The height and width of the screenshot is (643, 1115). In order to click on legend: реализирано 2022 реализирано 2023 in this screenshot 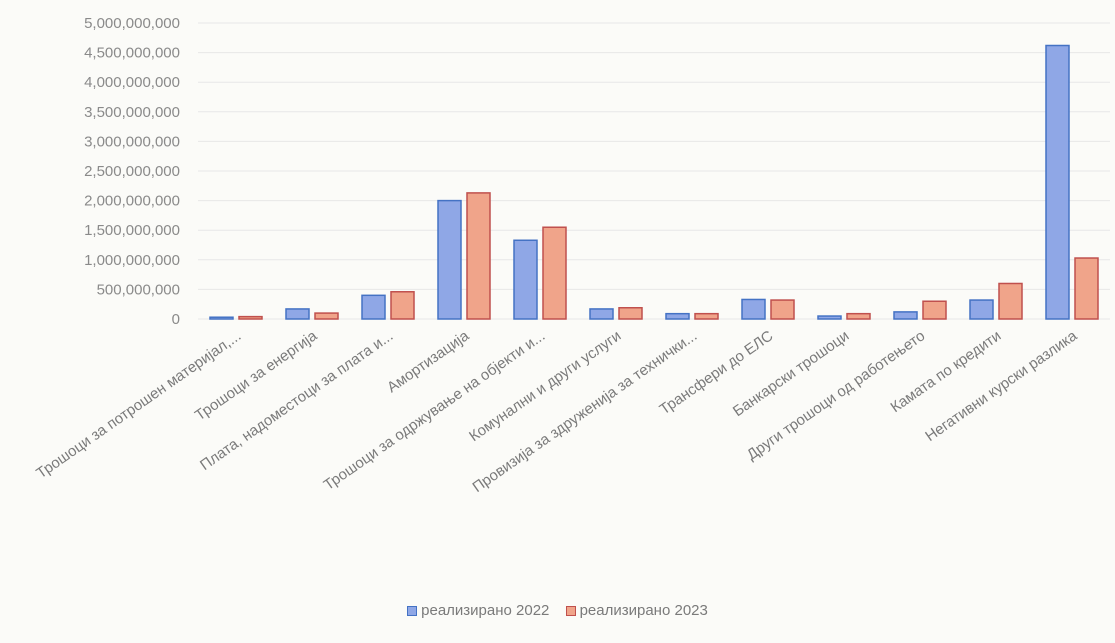, I will do `click(557, 611)`.